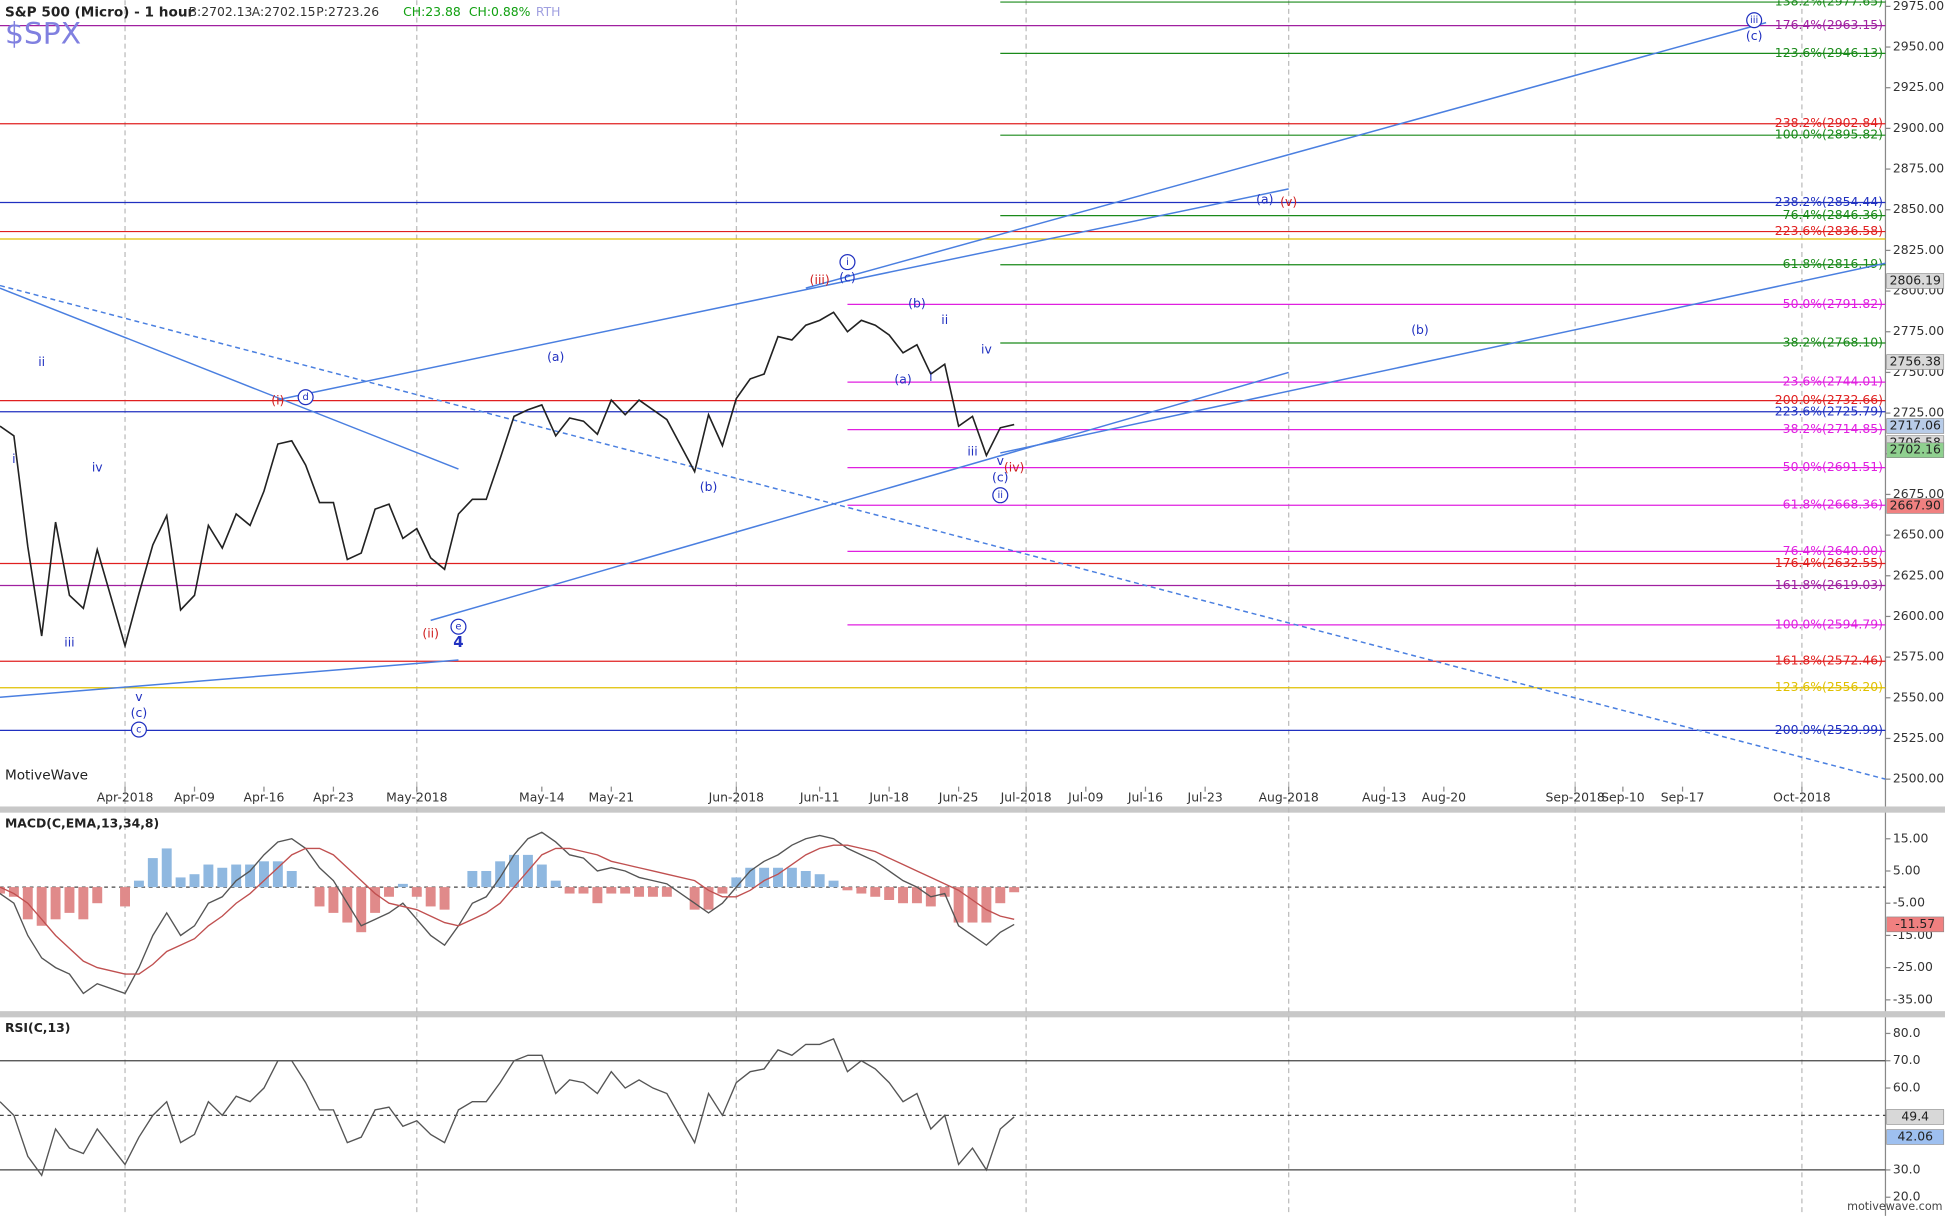 This screenshot has height=1216, width=1945. Describe the element at coordinates (1918, 127) in the screenshot. I see `y-tick-label: 2900.00` at that location.